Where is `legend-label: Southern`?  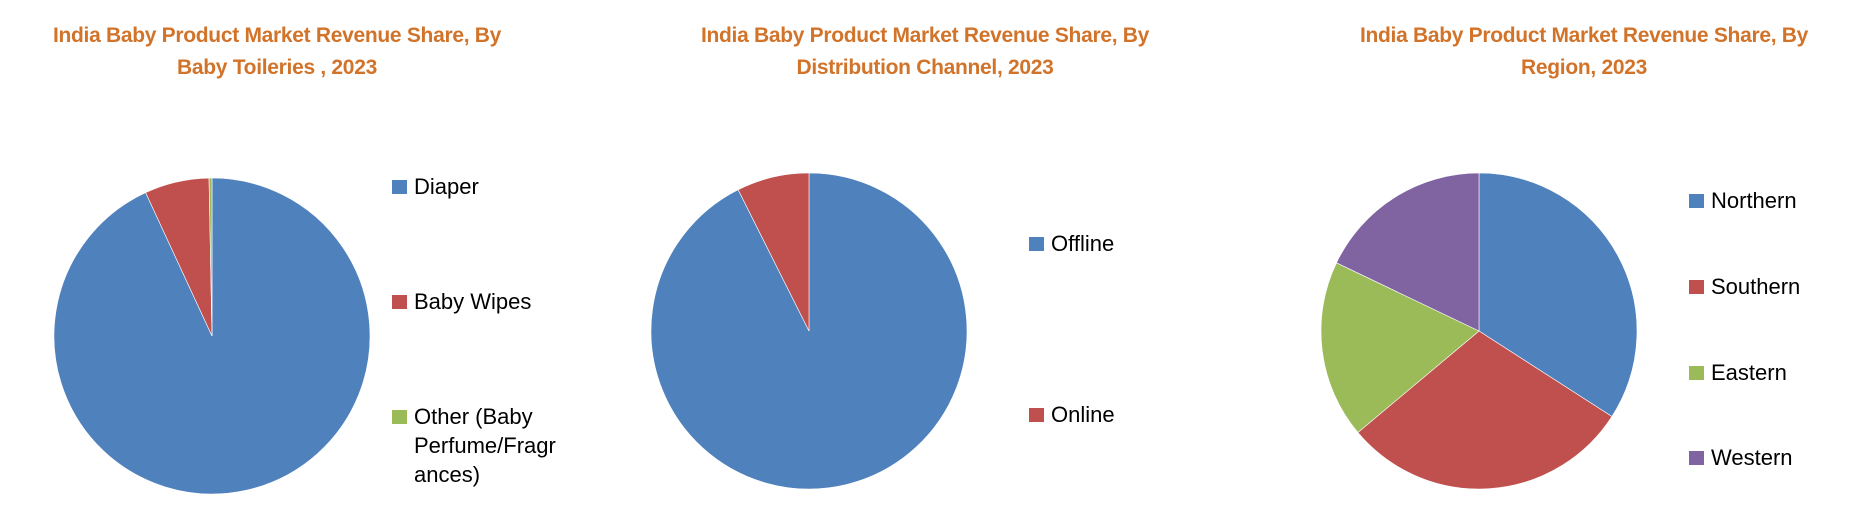
legend-label: Southern is located at coordinates (1756, 286).